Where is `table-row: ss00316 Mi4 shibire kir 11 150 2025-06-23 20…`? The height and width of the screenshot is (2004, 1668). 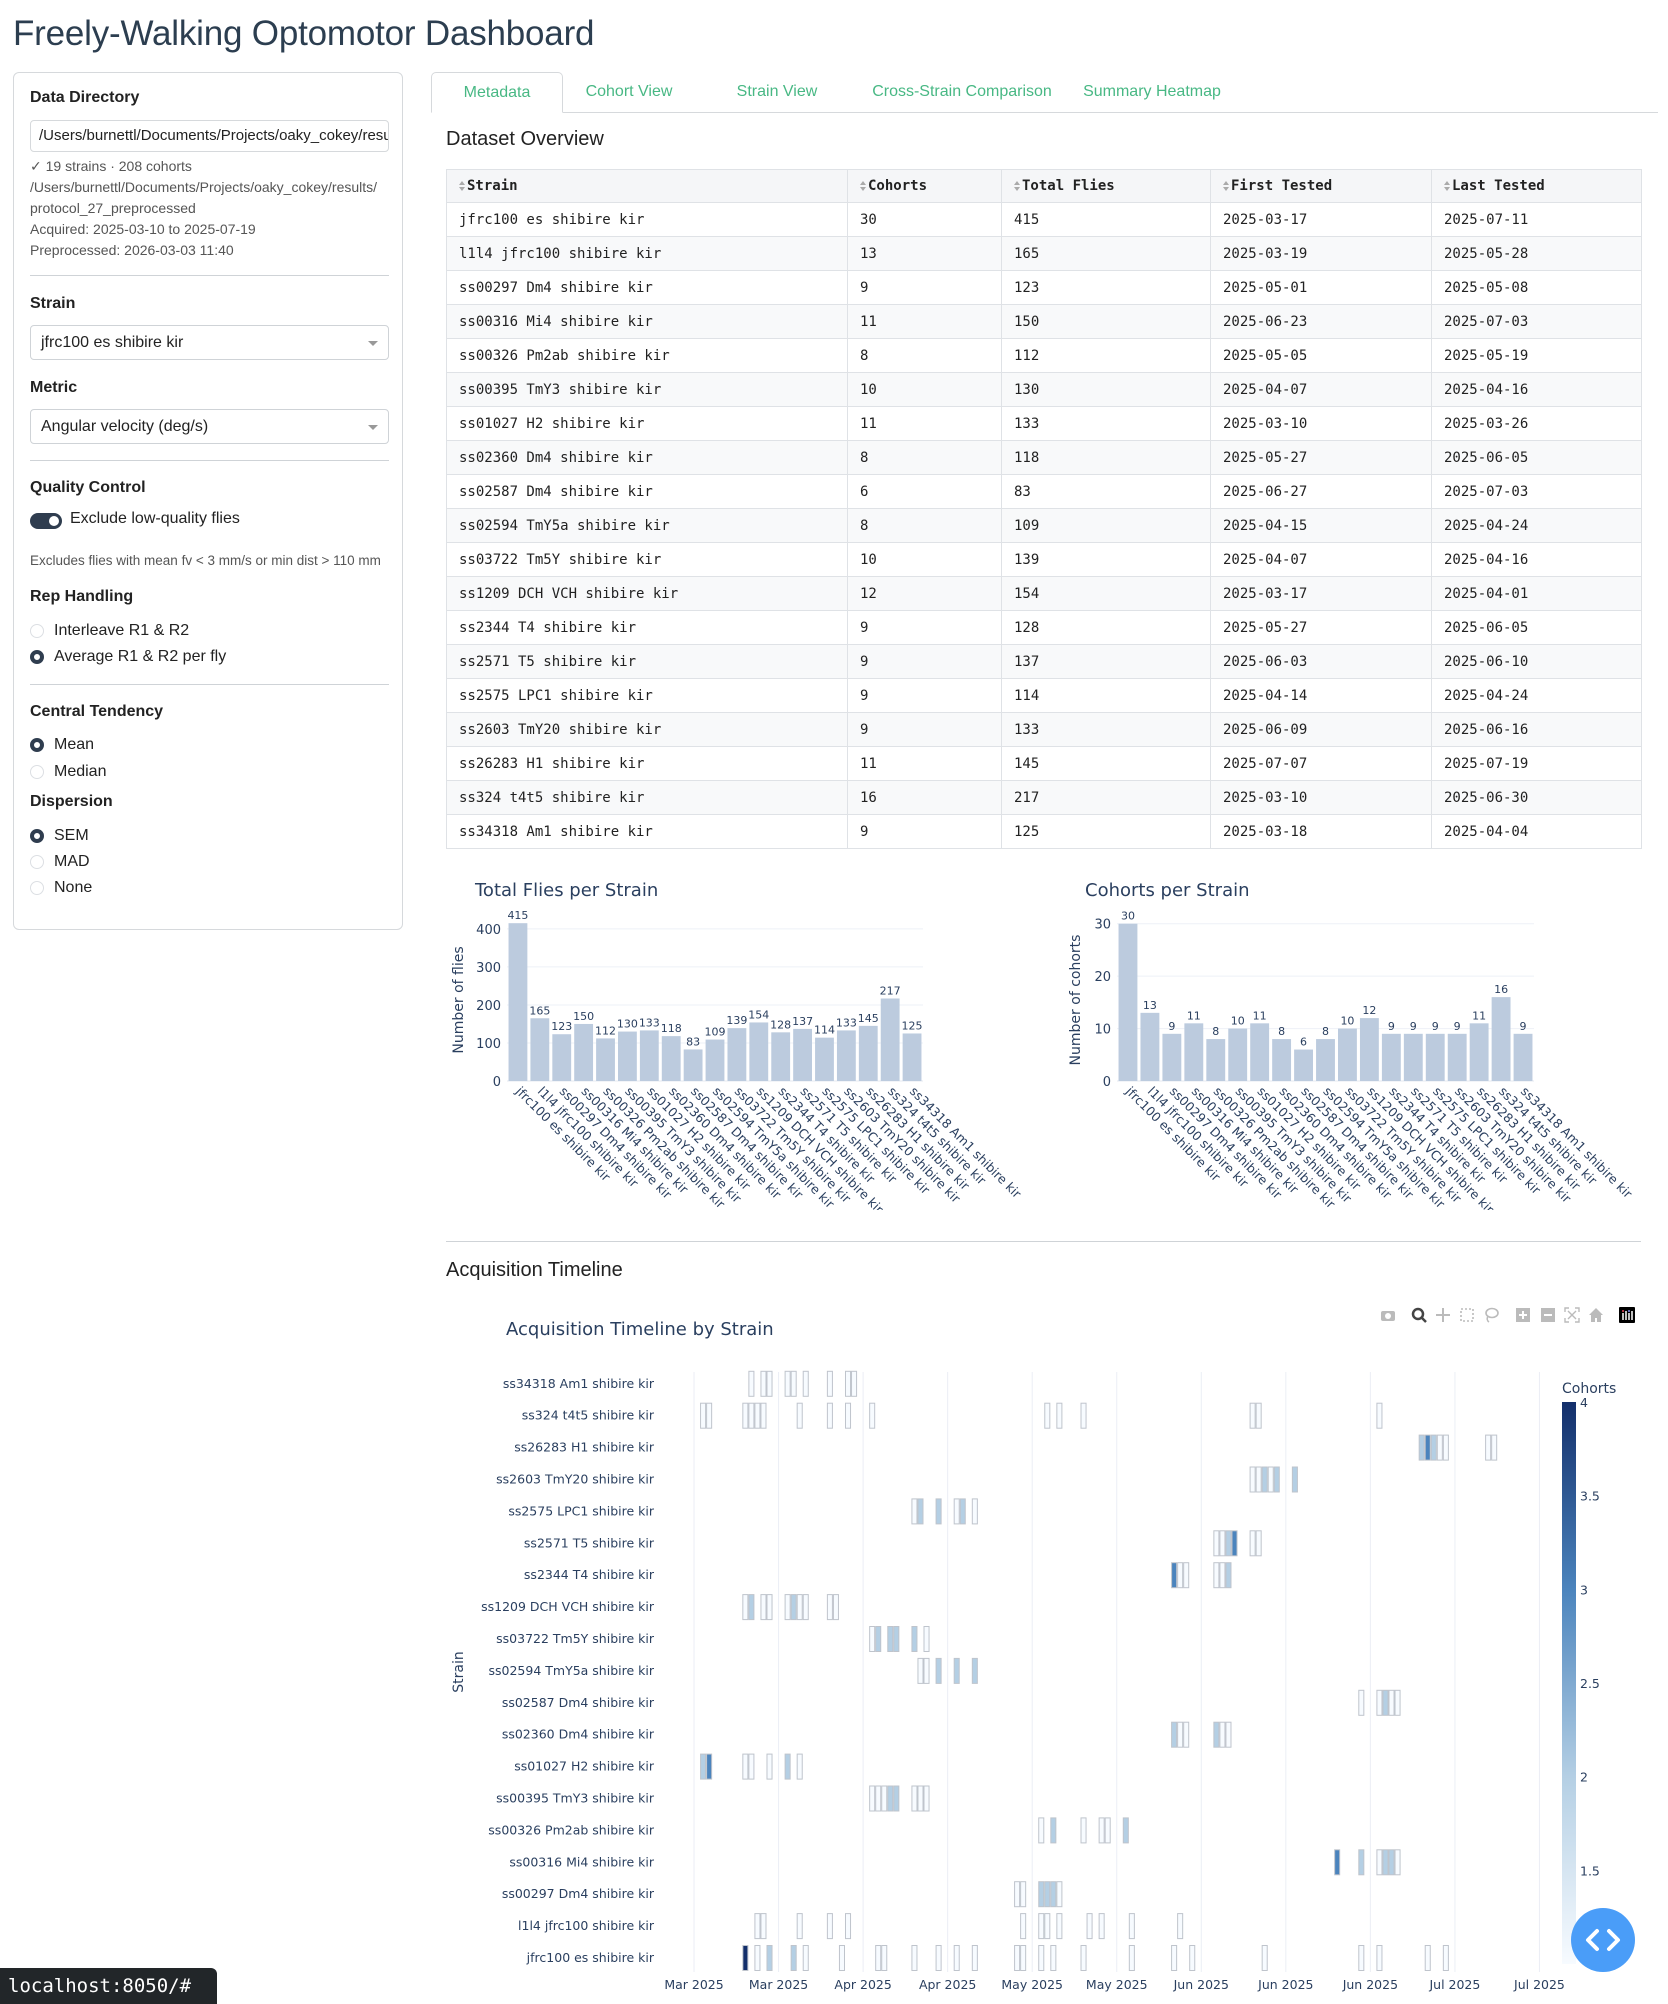 table-row: ss00316 Mi4 shibire kir 11 150 2025-06-23 20… is located at coordinates (1044, 321).